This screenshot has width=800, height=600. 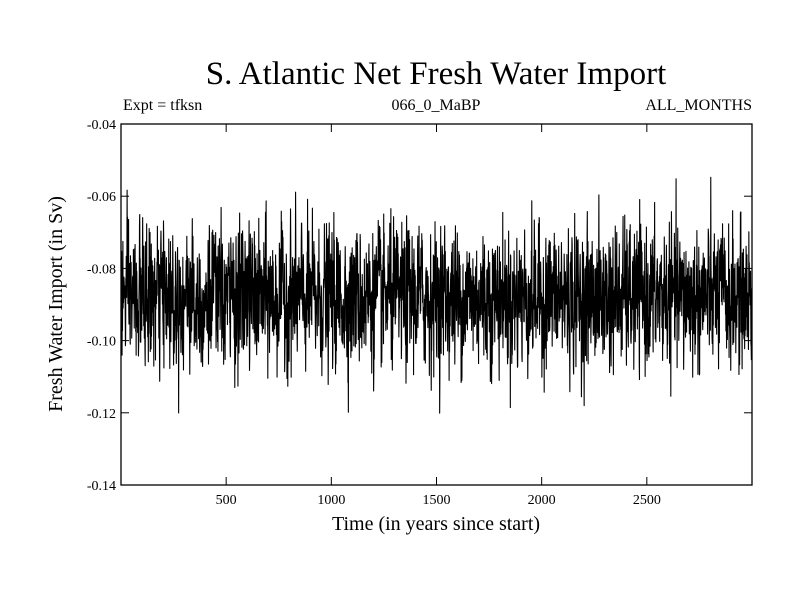 What do you see at coordinates (101, 125) in the screenshot?
I see `y-tick-label: -0.04` at bounding box center [101, 125].